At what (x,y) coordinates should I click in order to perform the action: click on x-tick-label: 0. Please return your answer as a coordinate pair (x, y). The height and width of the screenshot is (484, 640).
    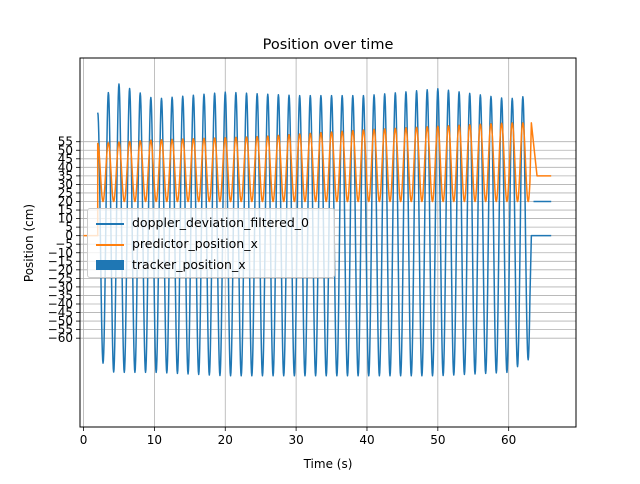
    Looking at the image, I should click on (84, 440).